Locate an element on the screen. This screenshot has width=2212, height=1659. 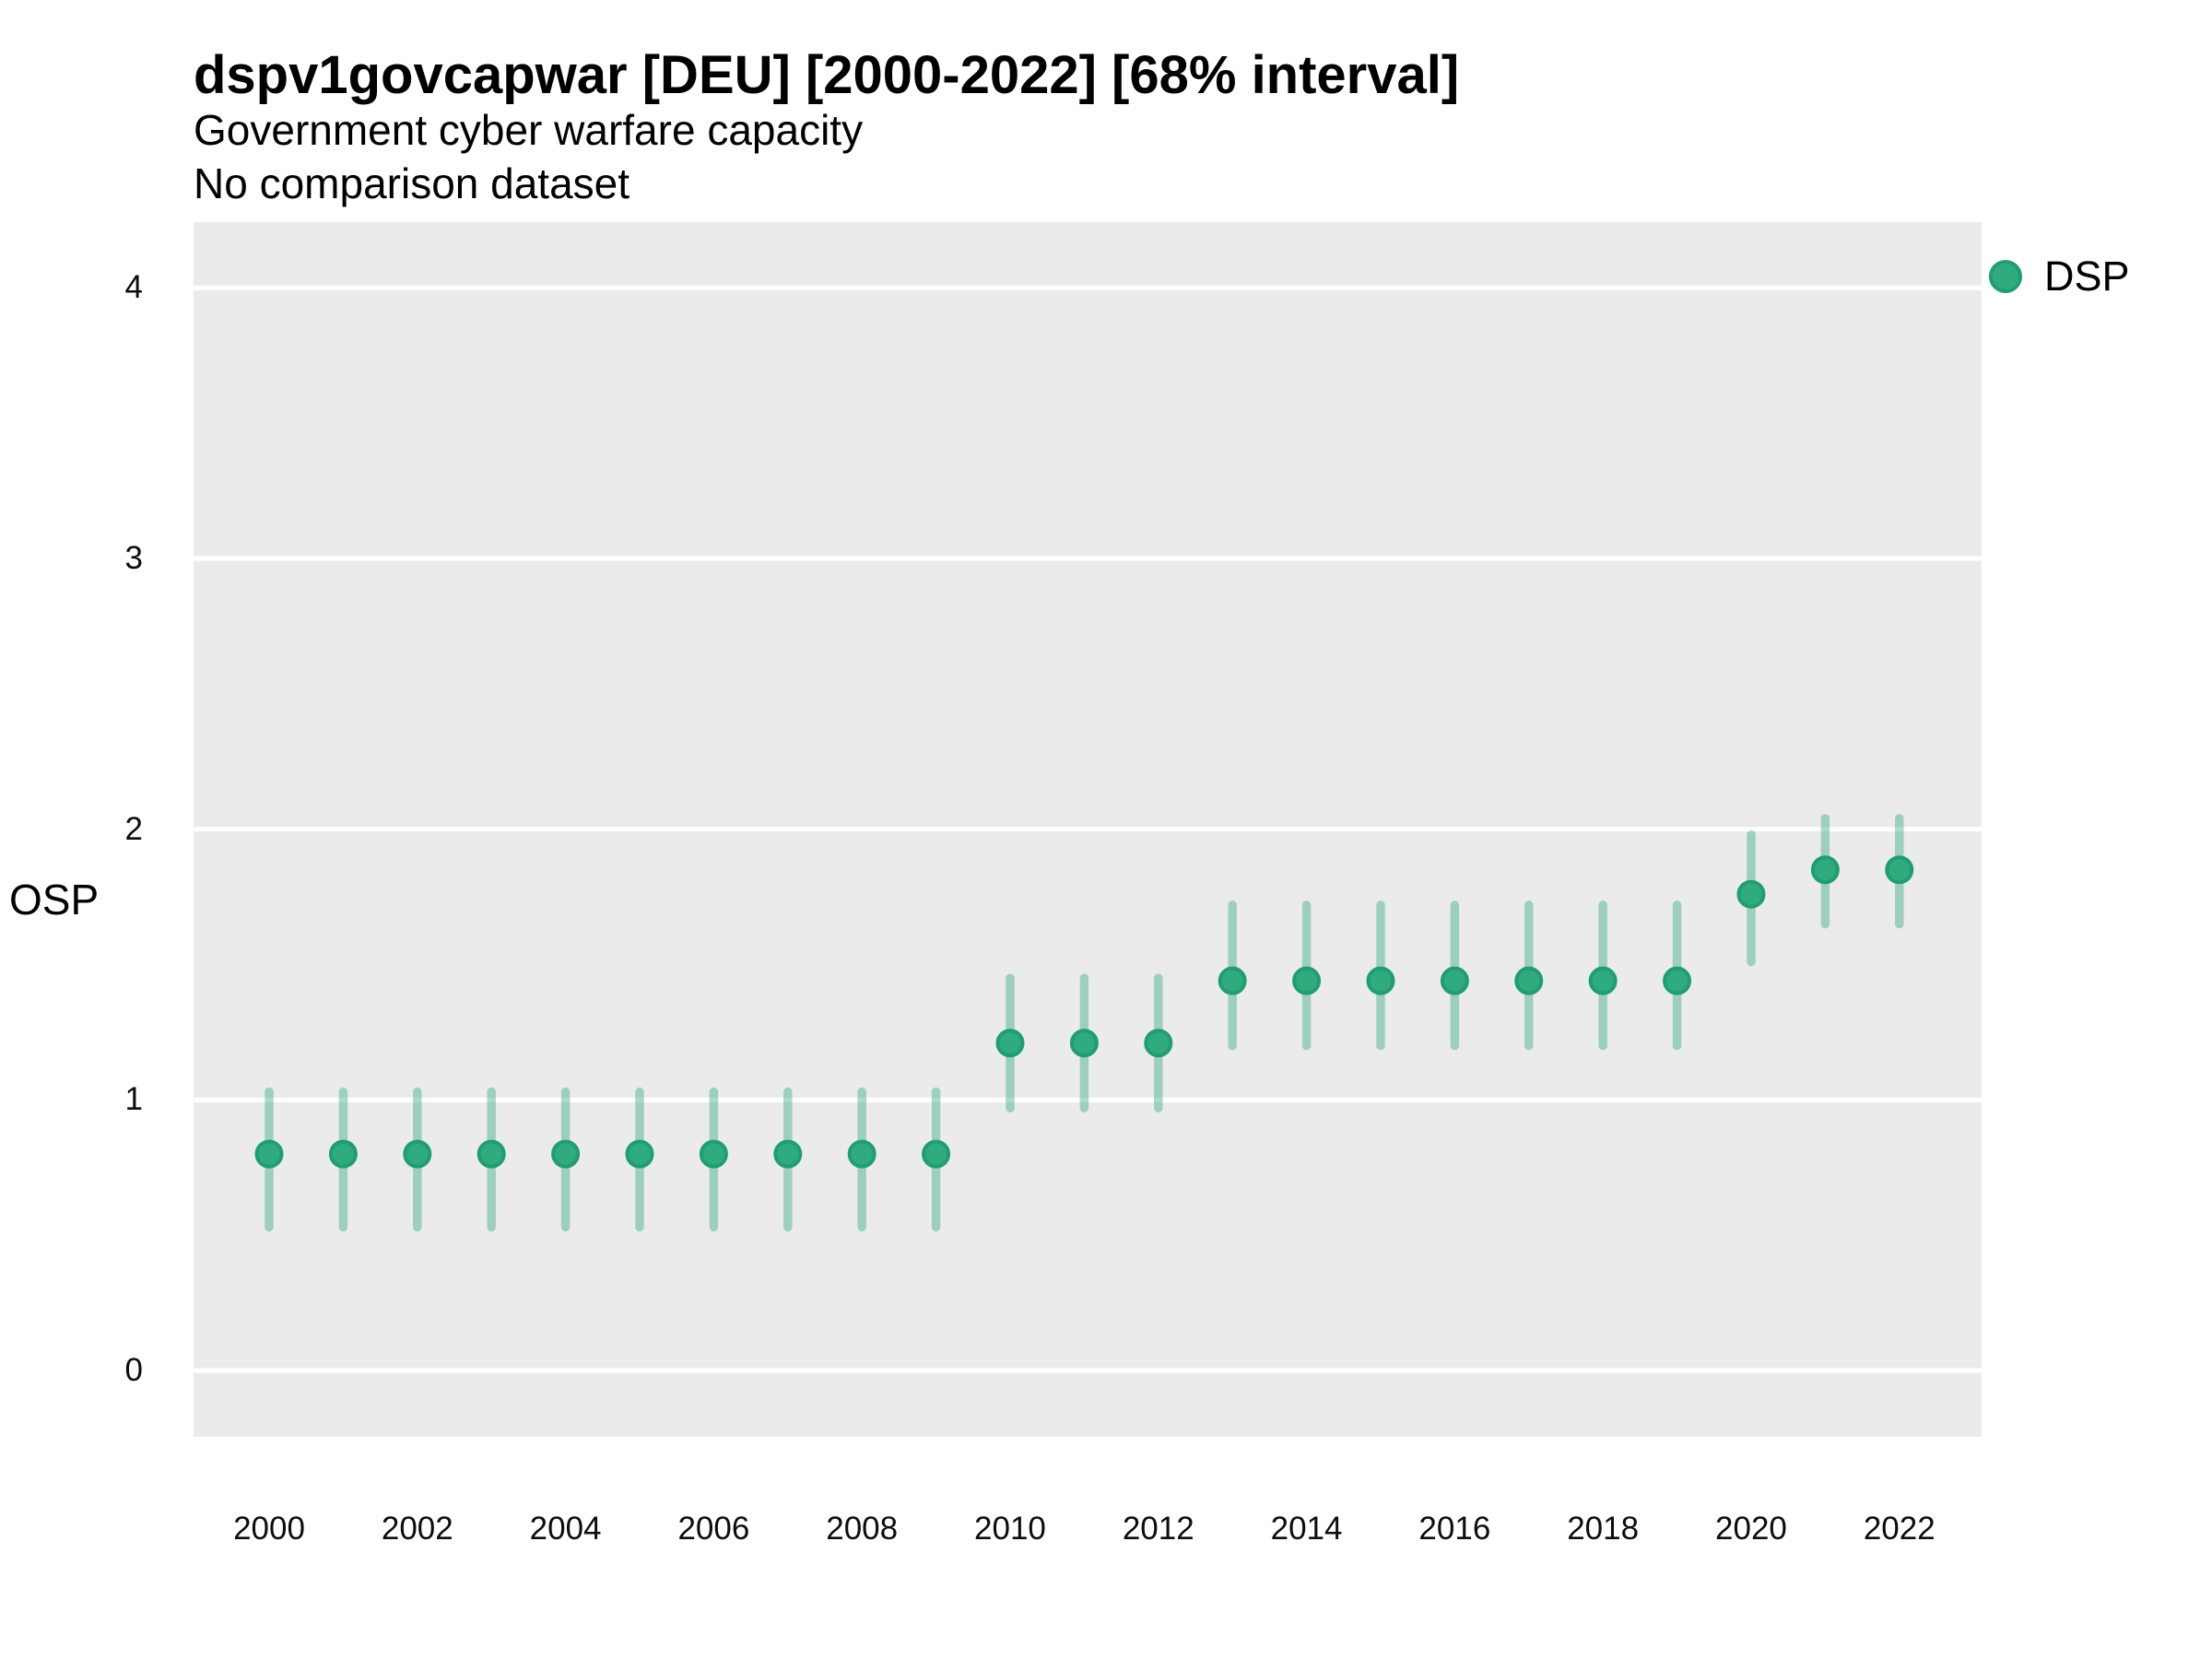
point-2012 is located at coordinates (1158, 1043).